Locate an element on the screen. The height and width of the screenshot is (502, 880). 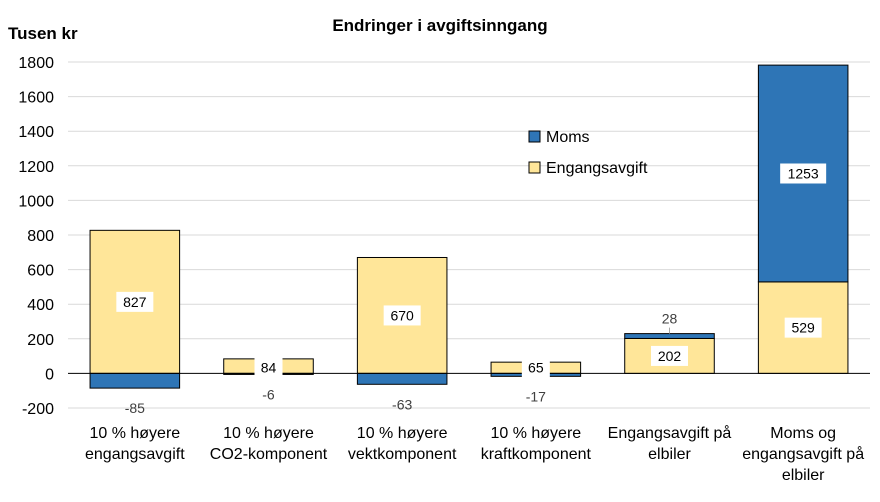
data-label: -85 is located at coordinates (135, 408).